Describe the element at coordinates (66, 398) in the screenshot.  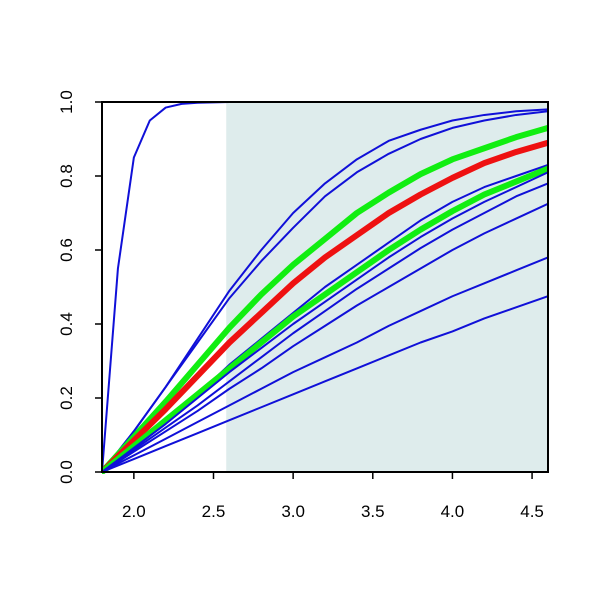
I see `y-tick-label-1: 0.2` at that location.